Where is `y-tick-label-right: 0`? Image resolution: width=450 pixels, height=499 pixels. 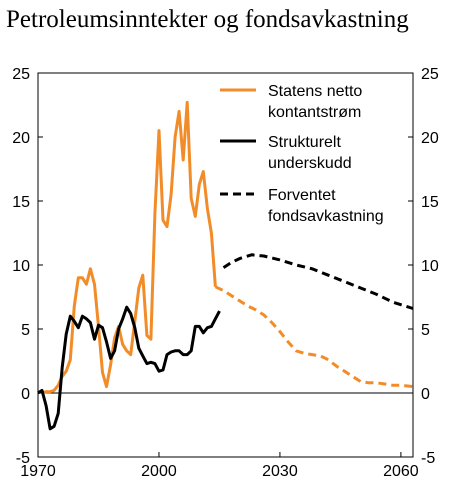 y-tick-label-right: 0 is located at coordinates (425, 394).